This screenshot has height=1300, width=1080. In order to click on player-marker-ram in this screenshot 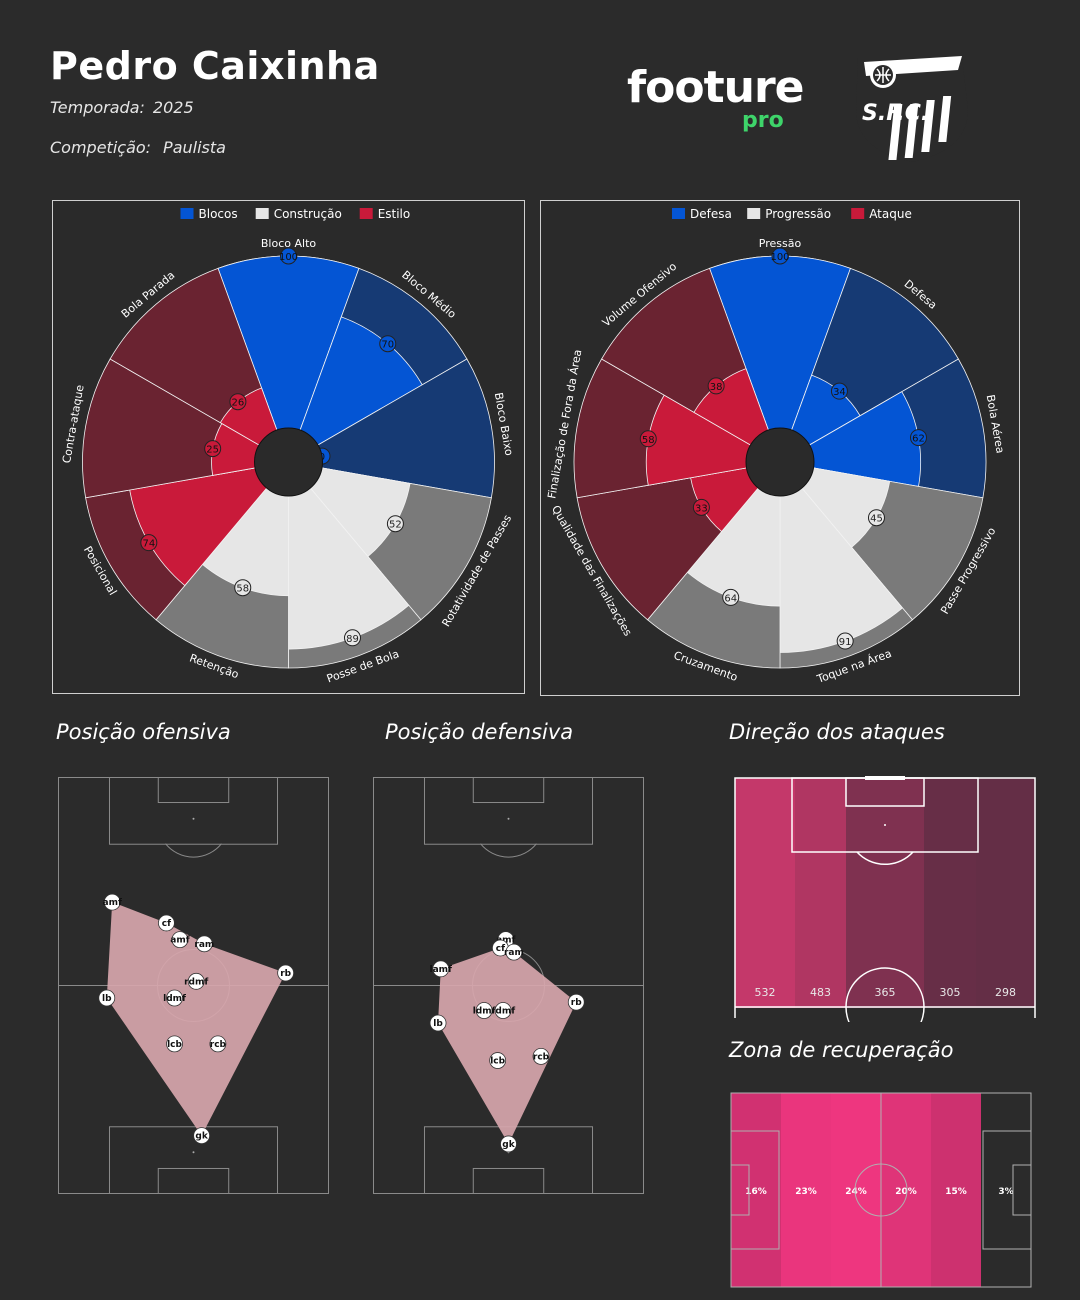, I will do `click(204, 944)`.